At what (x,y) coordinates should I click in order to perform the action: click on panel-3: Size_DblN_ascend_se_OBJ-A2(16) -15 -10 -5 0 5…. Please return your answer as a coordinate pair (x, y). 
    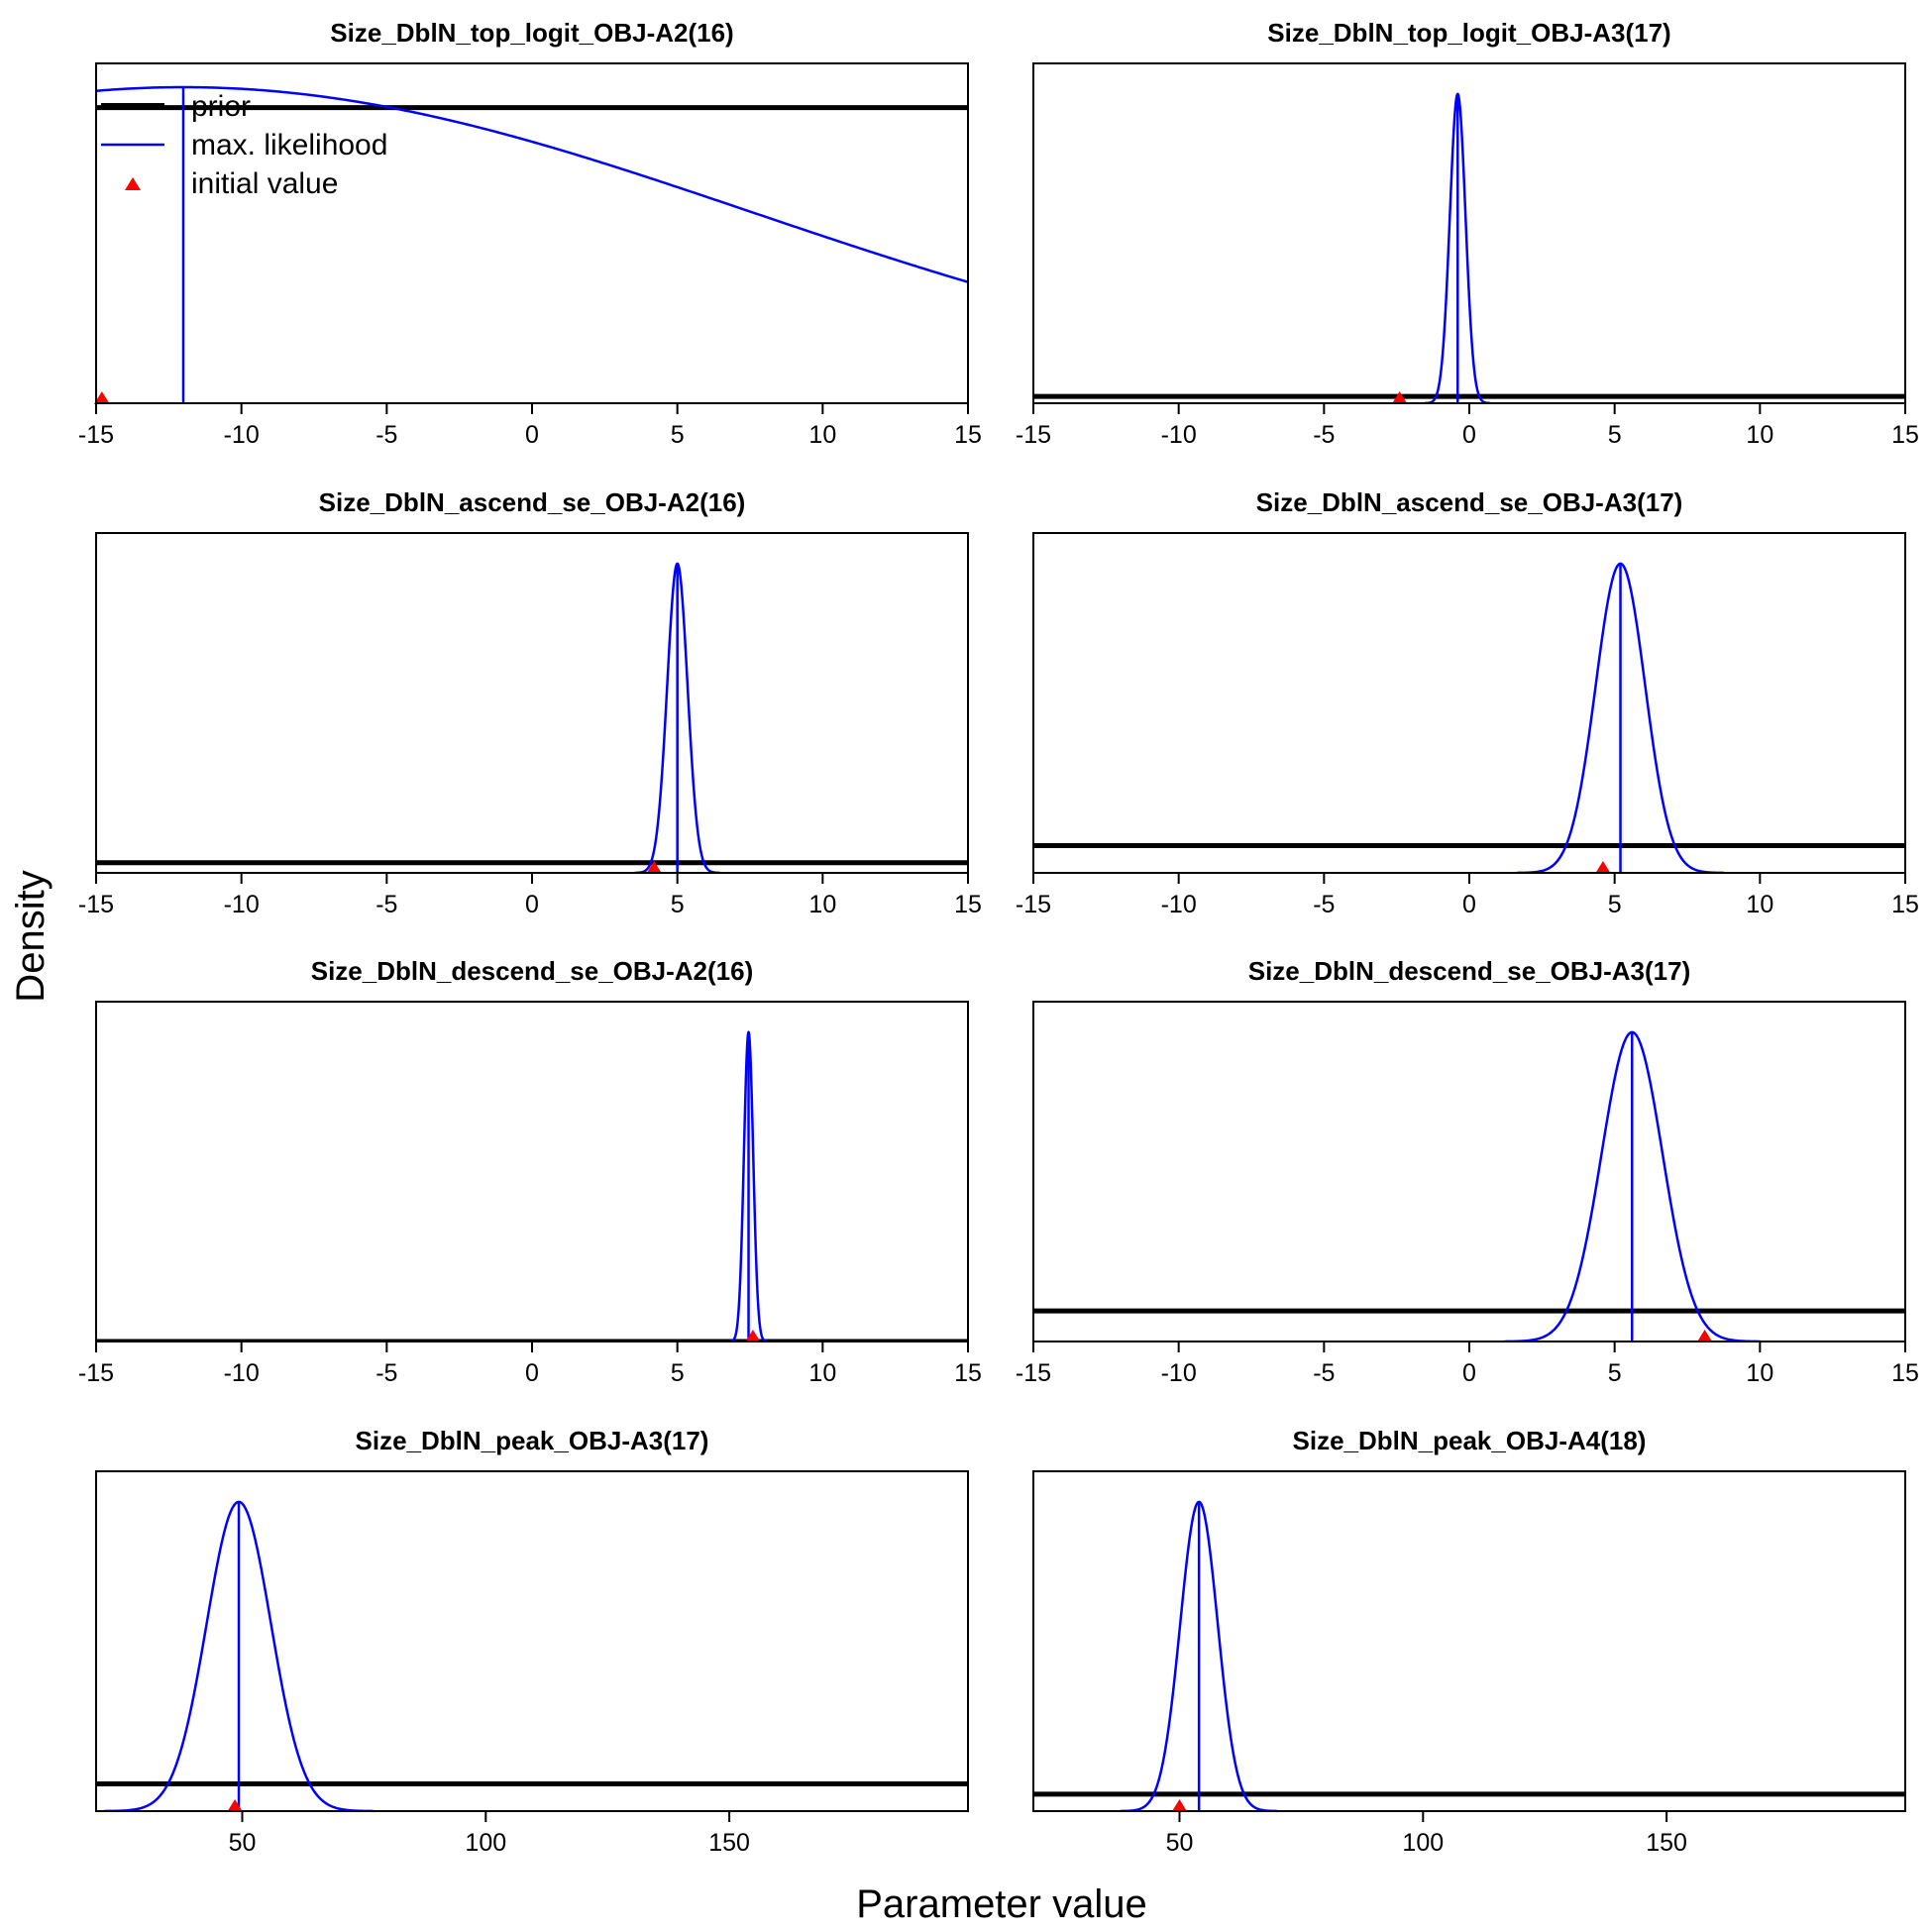
    Looking at the image, I should click on (530, 703).